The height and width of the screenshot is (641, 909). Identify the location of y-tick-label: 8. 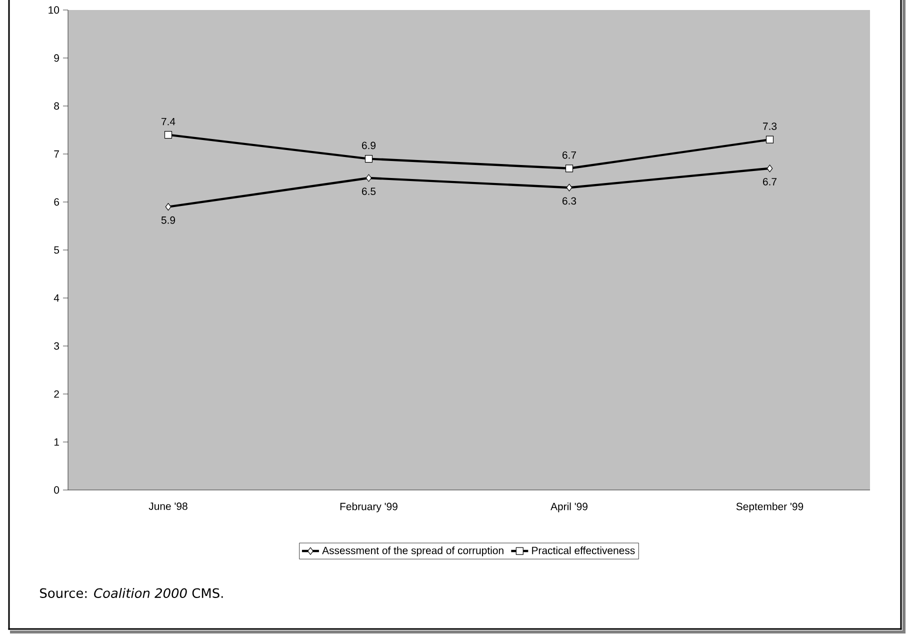
(57, 106).